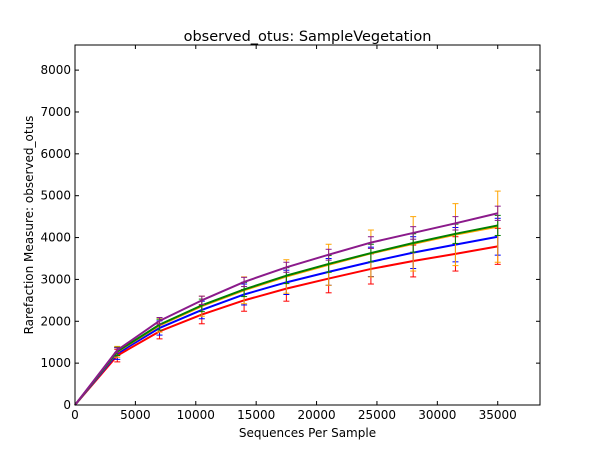  Describe the element at coordinates (55, 70) in the screenshot. I see `y-tick-label: 8000` at that location.